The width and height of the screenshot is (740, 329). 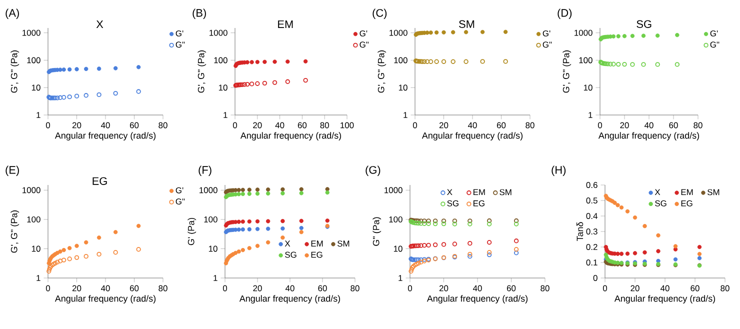 What do you see at coordinates (12, 171) in the screenshot?
I see `text: (E)` at bounding box center [12, 171].